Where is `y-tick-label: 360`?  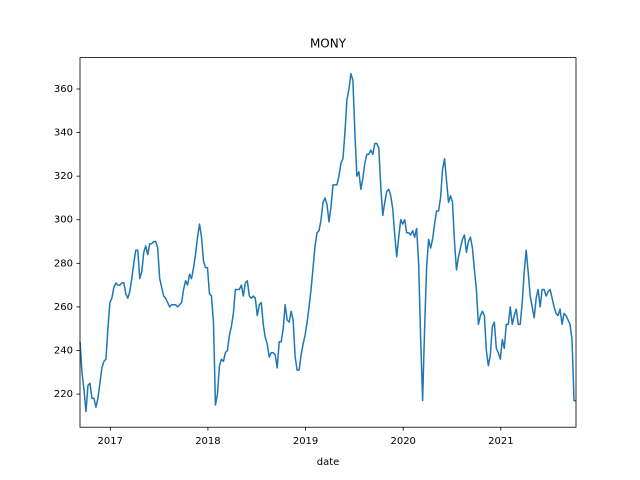 y-tick-label: 360 is located at coordinates (63, 89).